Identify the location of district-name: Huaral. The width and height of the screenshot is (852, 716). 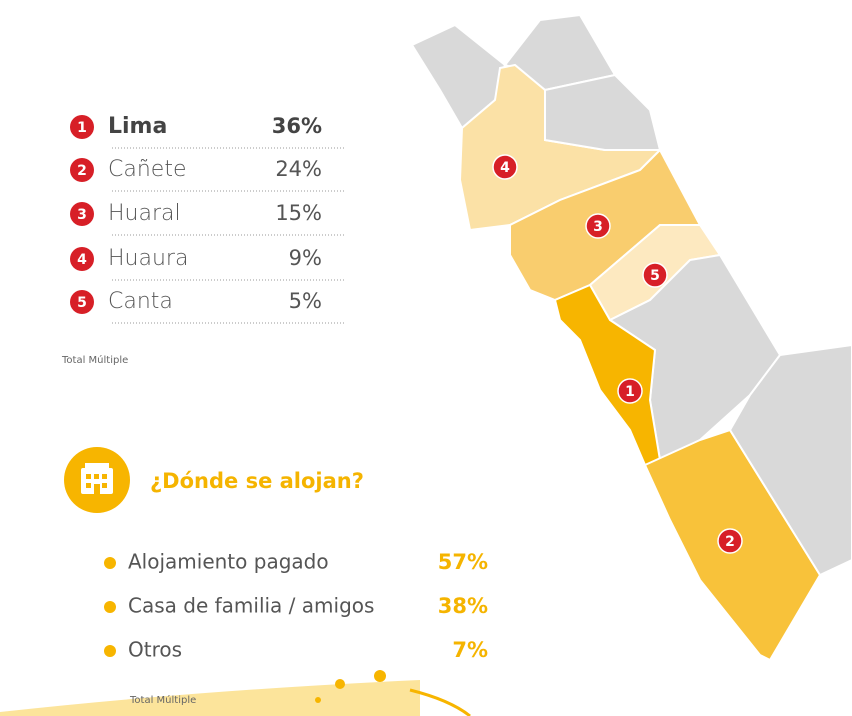
(144, 213).